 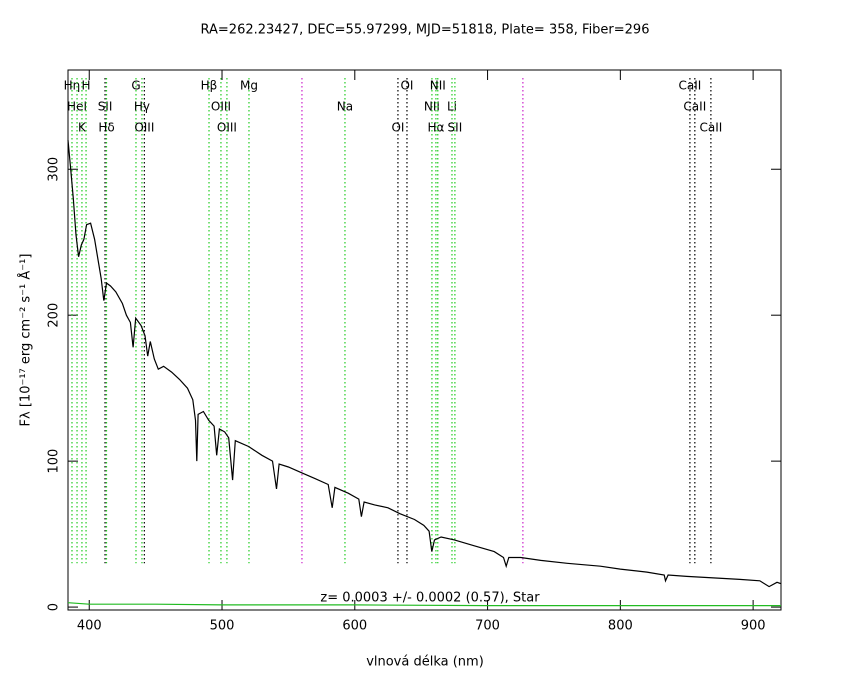 What do you see at coordinates (82, 128) in the screenshot?
I see `line-label: K` at bounding box center [82, 128].